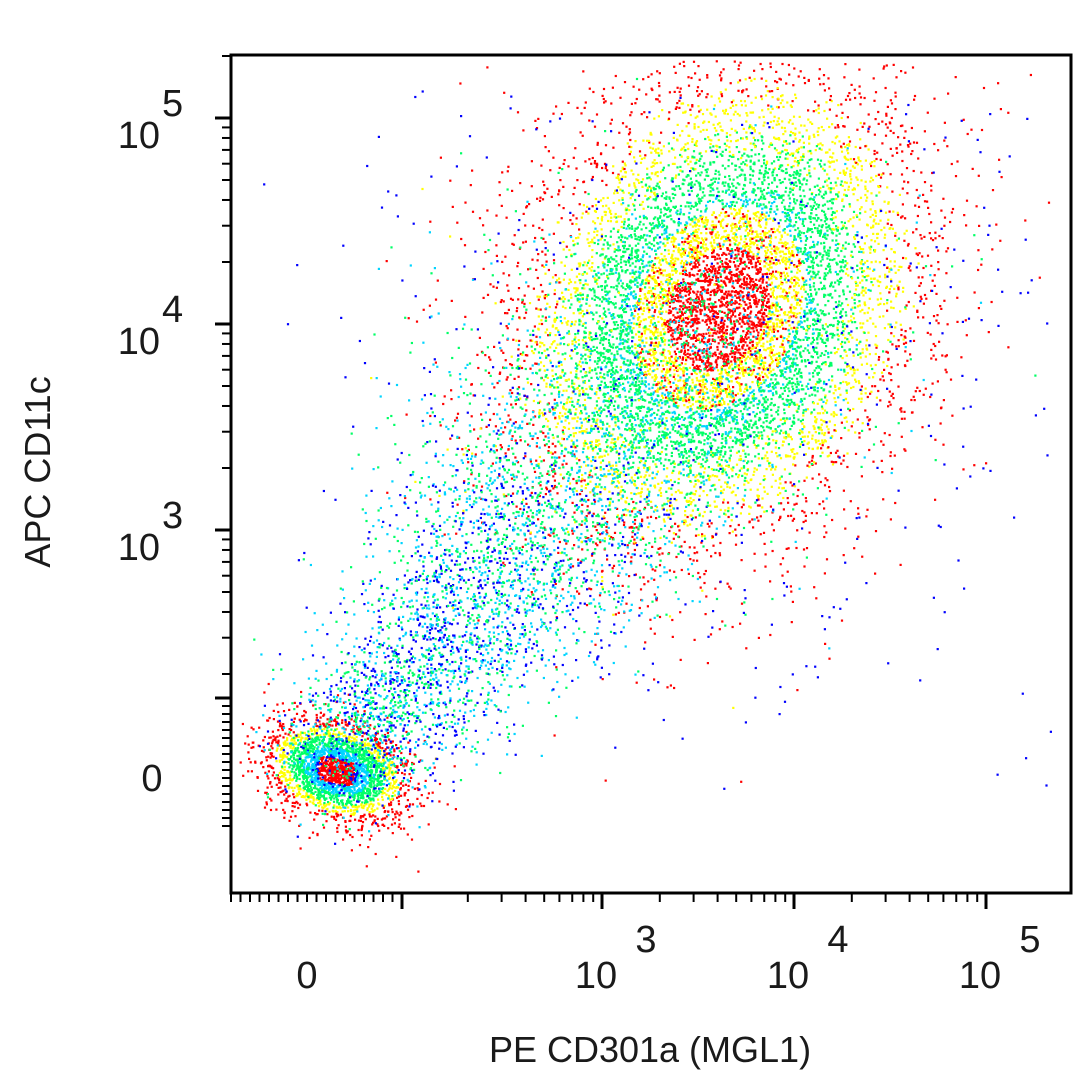  What do you see at coordinates (282, 772) in the screenshot?
I see `scatter-point-2050` at bounding box center [282, 772].